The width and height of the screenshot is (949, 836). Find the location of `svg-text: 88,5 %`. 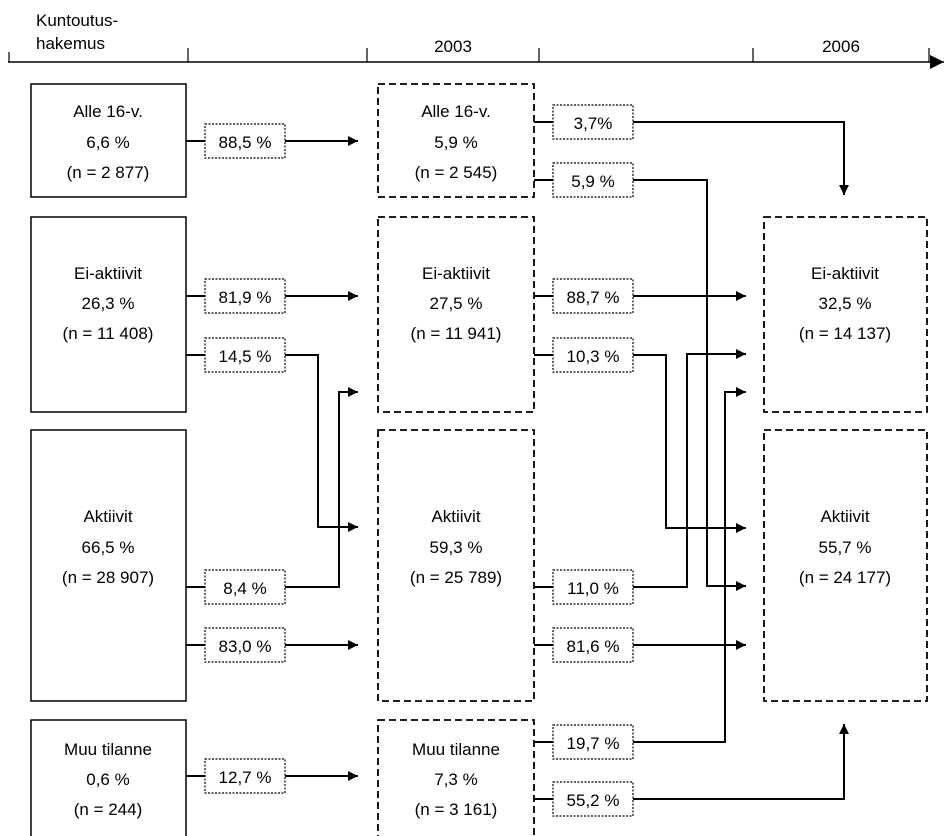

svg-text: 88,5 % is located at coordinates (245, 142).